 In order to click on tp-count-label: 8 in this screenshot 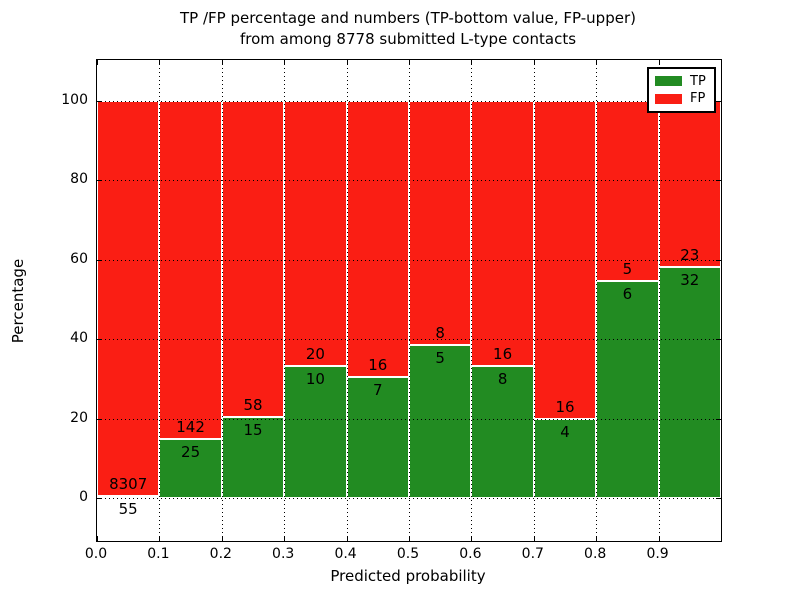, I will do `click(502, 378)`.